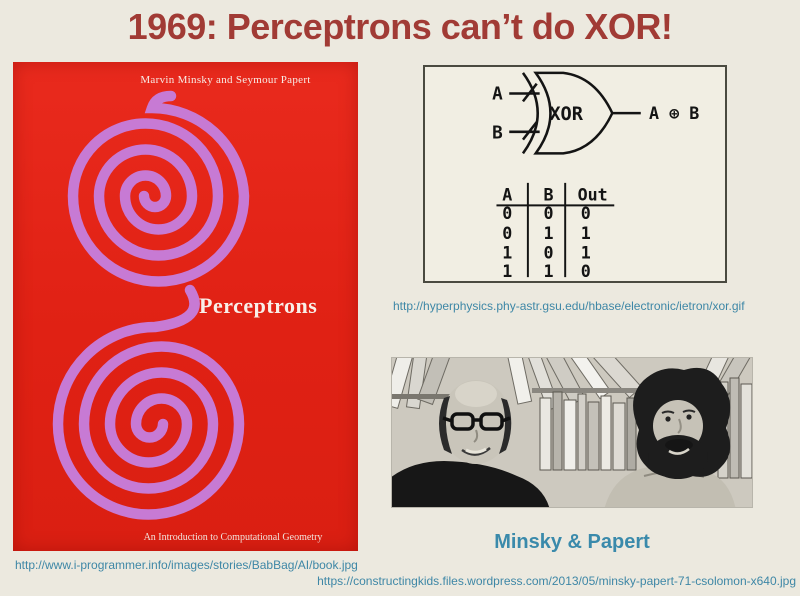 The image size is (800, 596). Describe the element at coordinates (593, 195) in the screenshot. I see `truth-table-header: Out` at that location.